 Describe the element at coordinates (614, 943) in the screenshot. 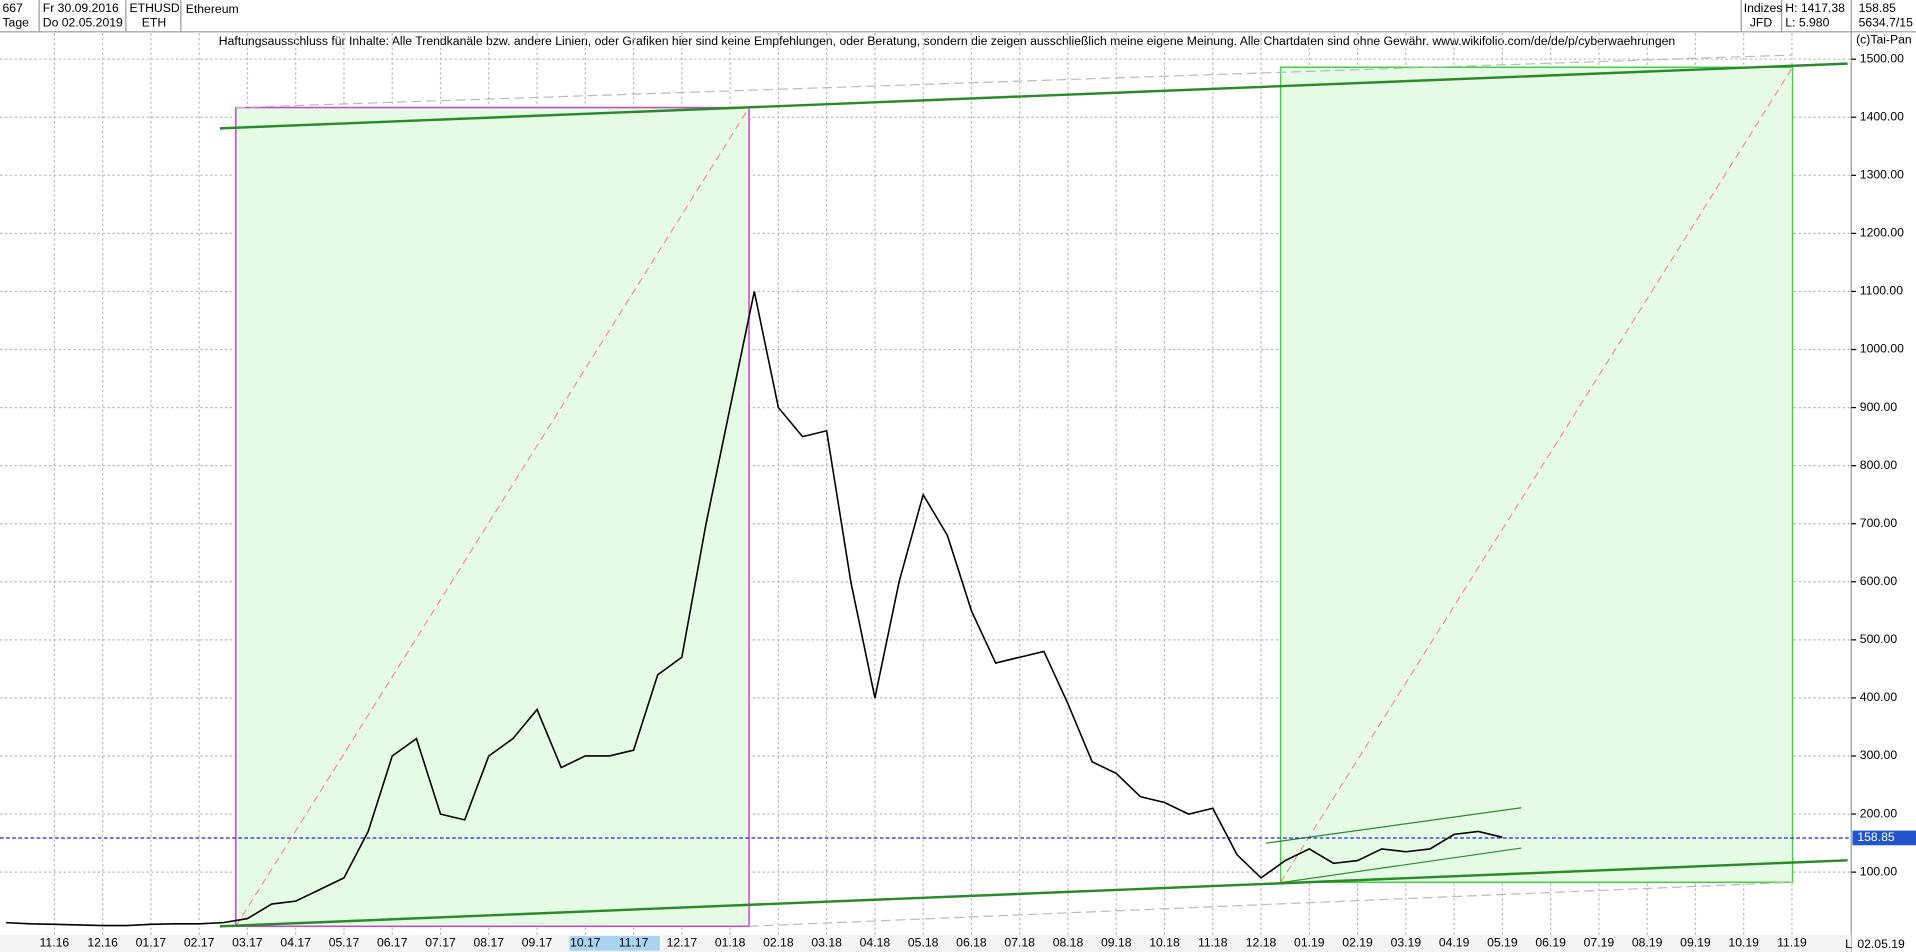

I see `x-axis-highlight` at that location.